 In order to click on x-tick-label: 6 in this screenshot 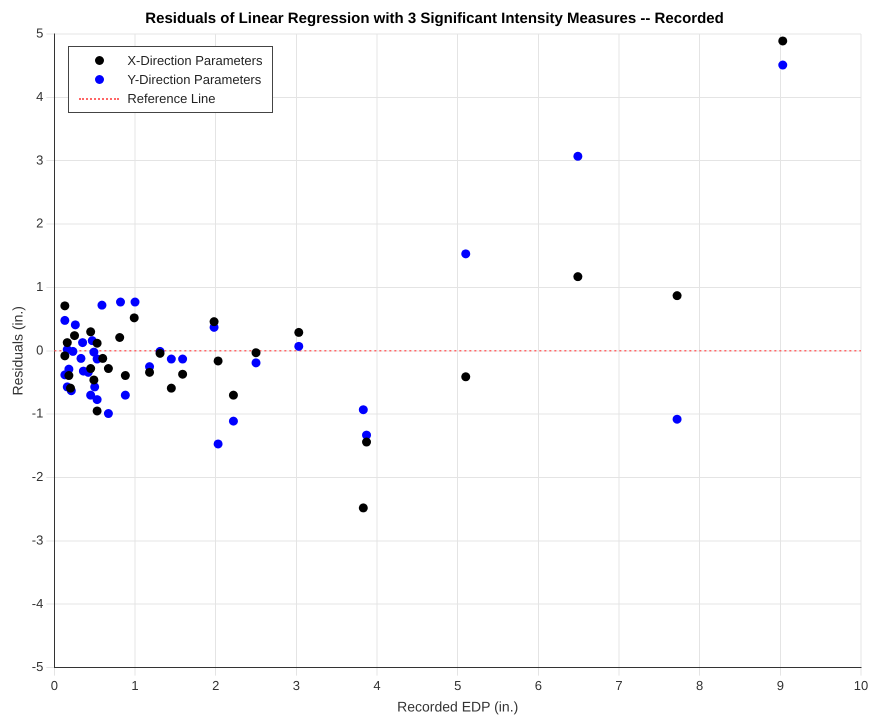, I will do `click(538, 685)`.